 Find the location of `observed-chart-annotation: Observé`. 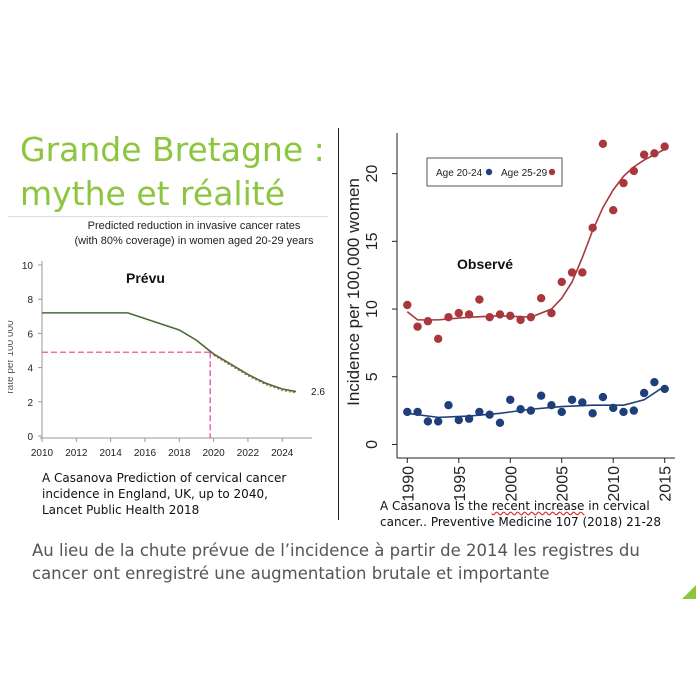

observed-chart-annotation: Observé is located at coordinates (485, 264).